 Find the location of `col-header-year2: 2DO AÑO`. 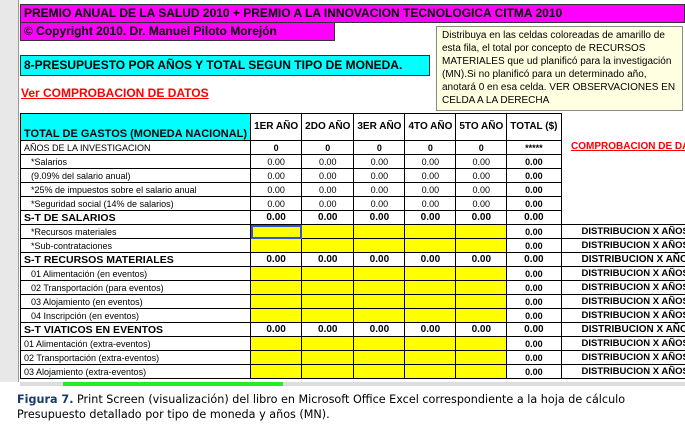

col-header-year2: 2DO AÑO is located at coordinates (328, 127).